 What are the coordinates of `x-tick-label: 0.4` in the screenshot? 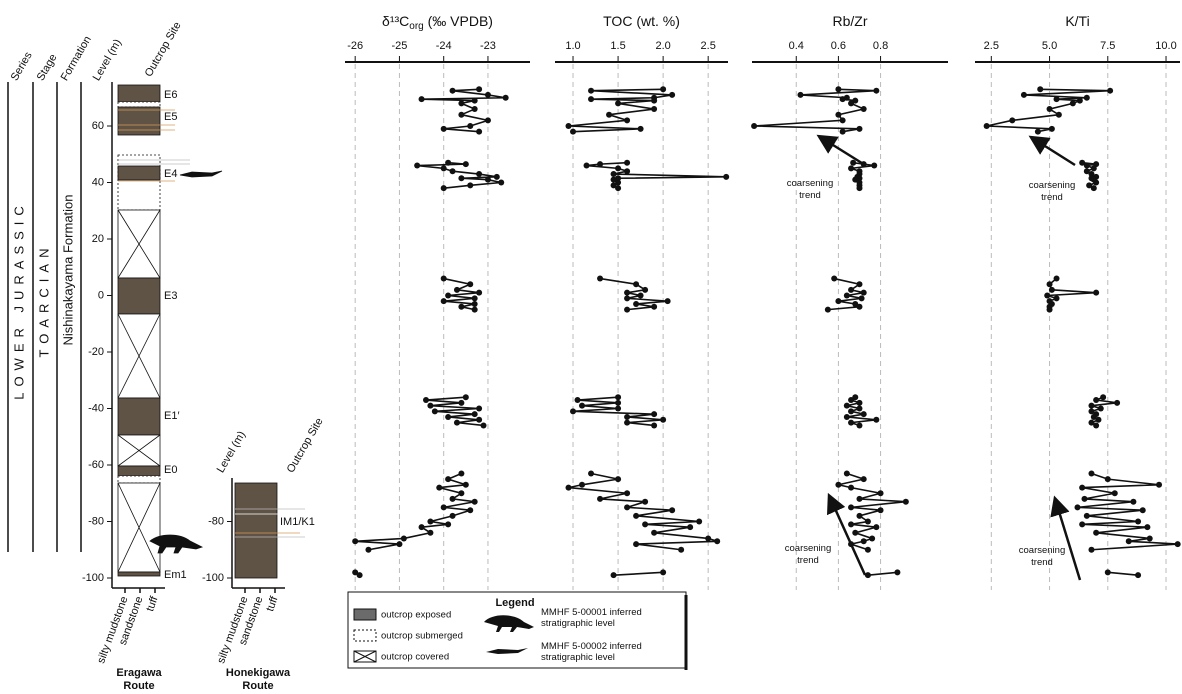 It's located at (796, 46).